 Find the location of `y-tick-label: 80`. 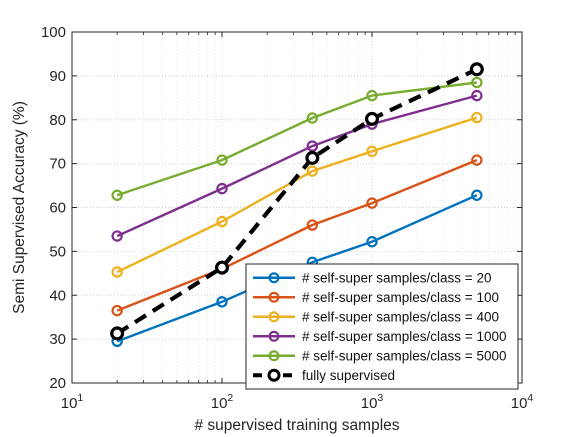

y-tick-label: 80 is located at coordinates (57, 120).